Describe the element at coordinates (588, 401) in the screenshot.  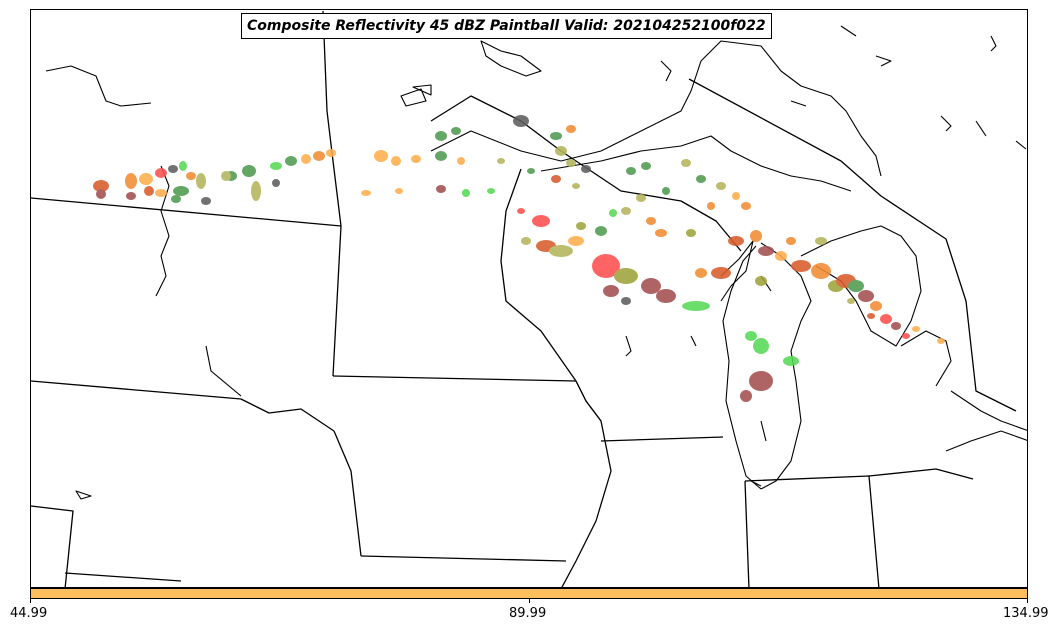
I see `mississippi-river` at that location.